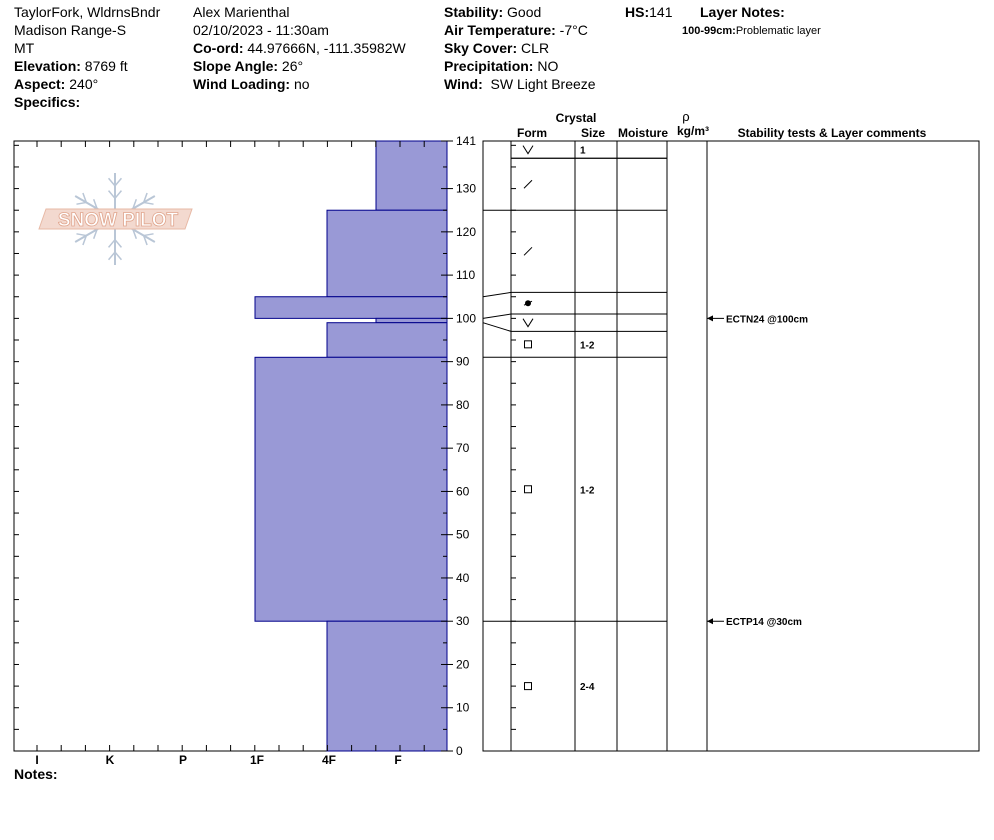 This screenshot has height=840, width=994. What do you see at coordinates (251, 84) in the screenshot?
I see `wind-loading: Wind Loading: no` at bounding box center [251, 84].